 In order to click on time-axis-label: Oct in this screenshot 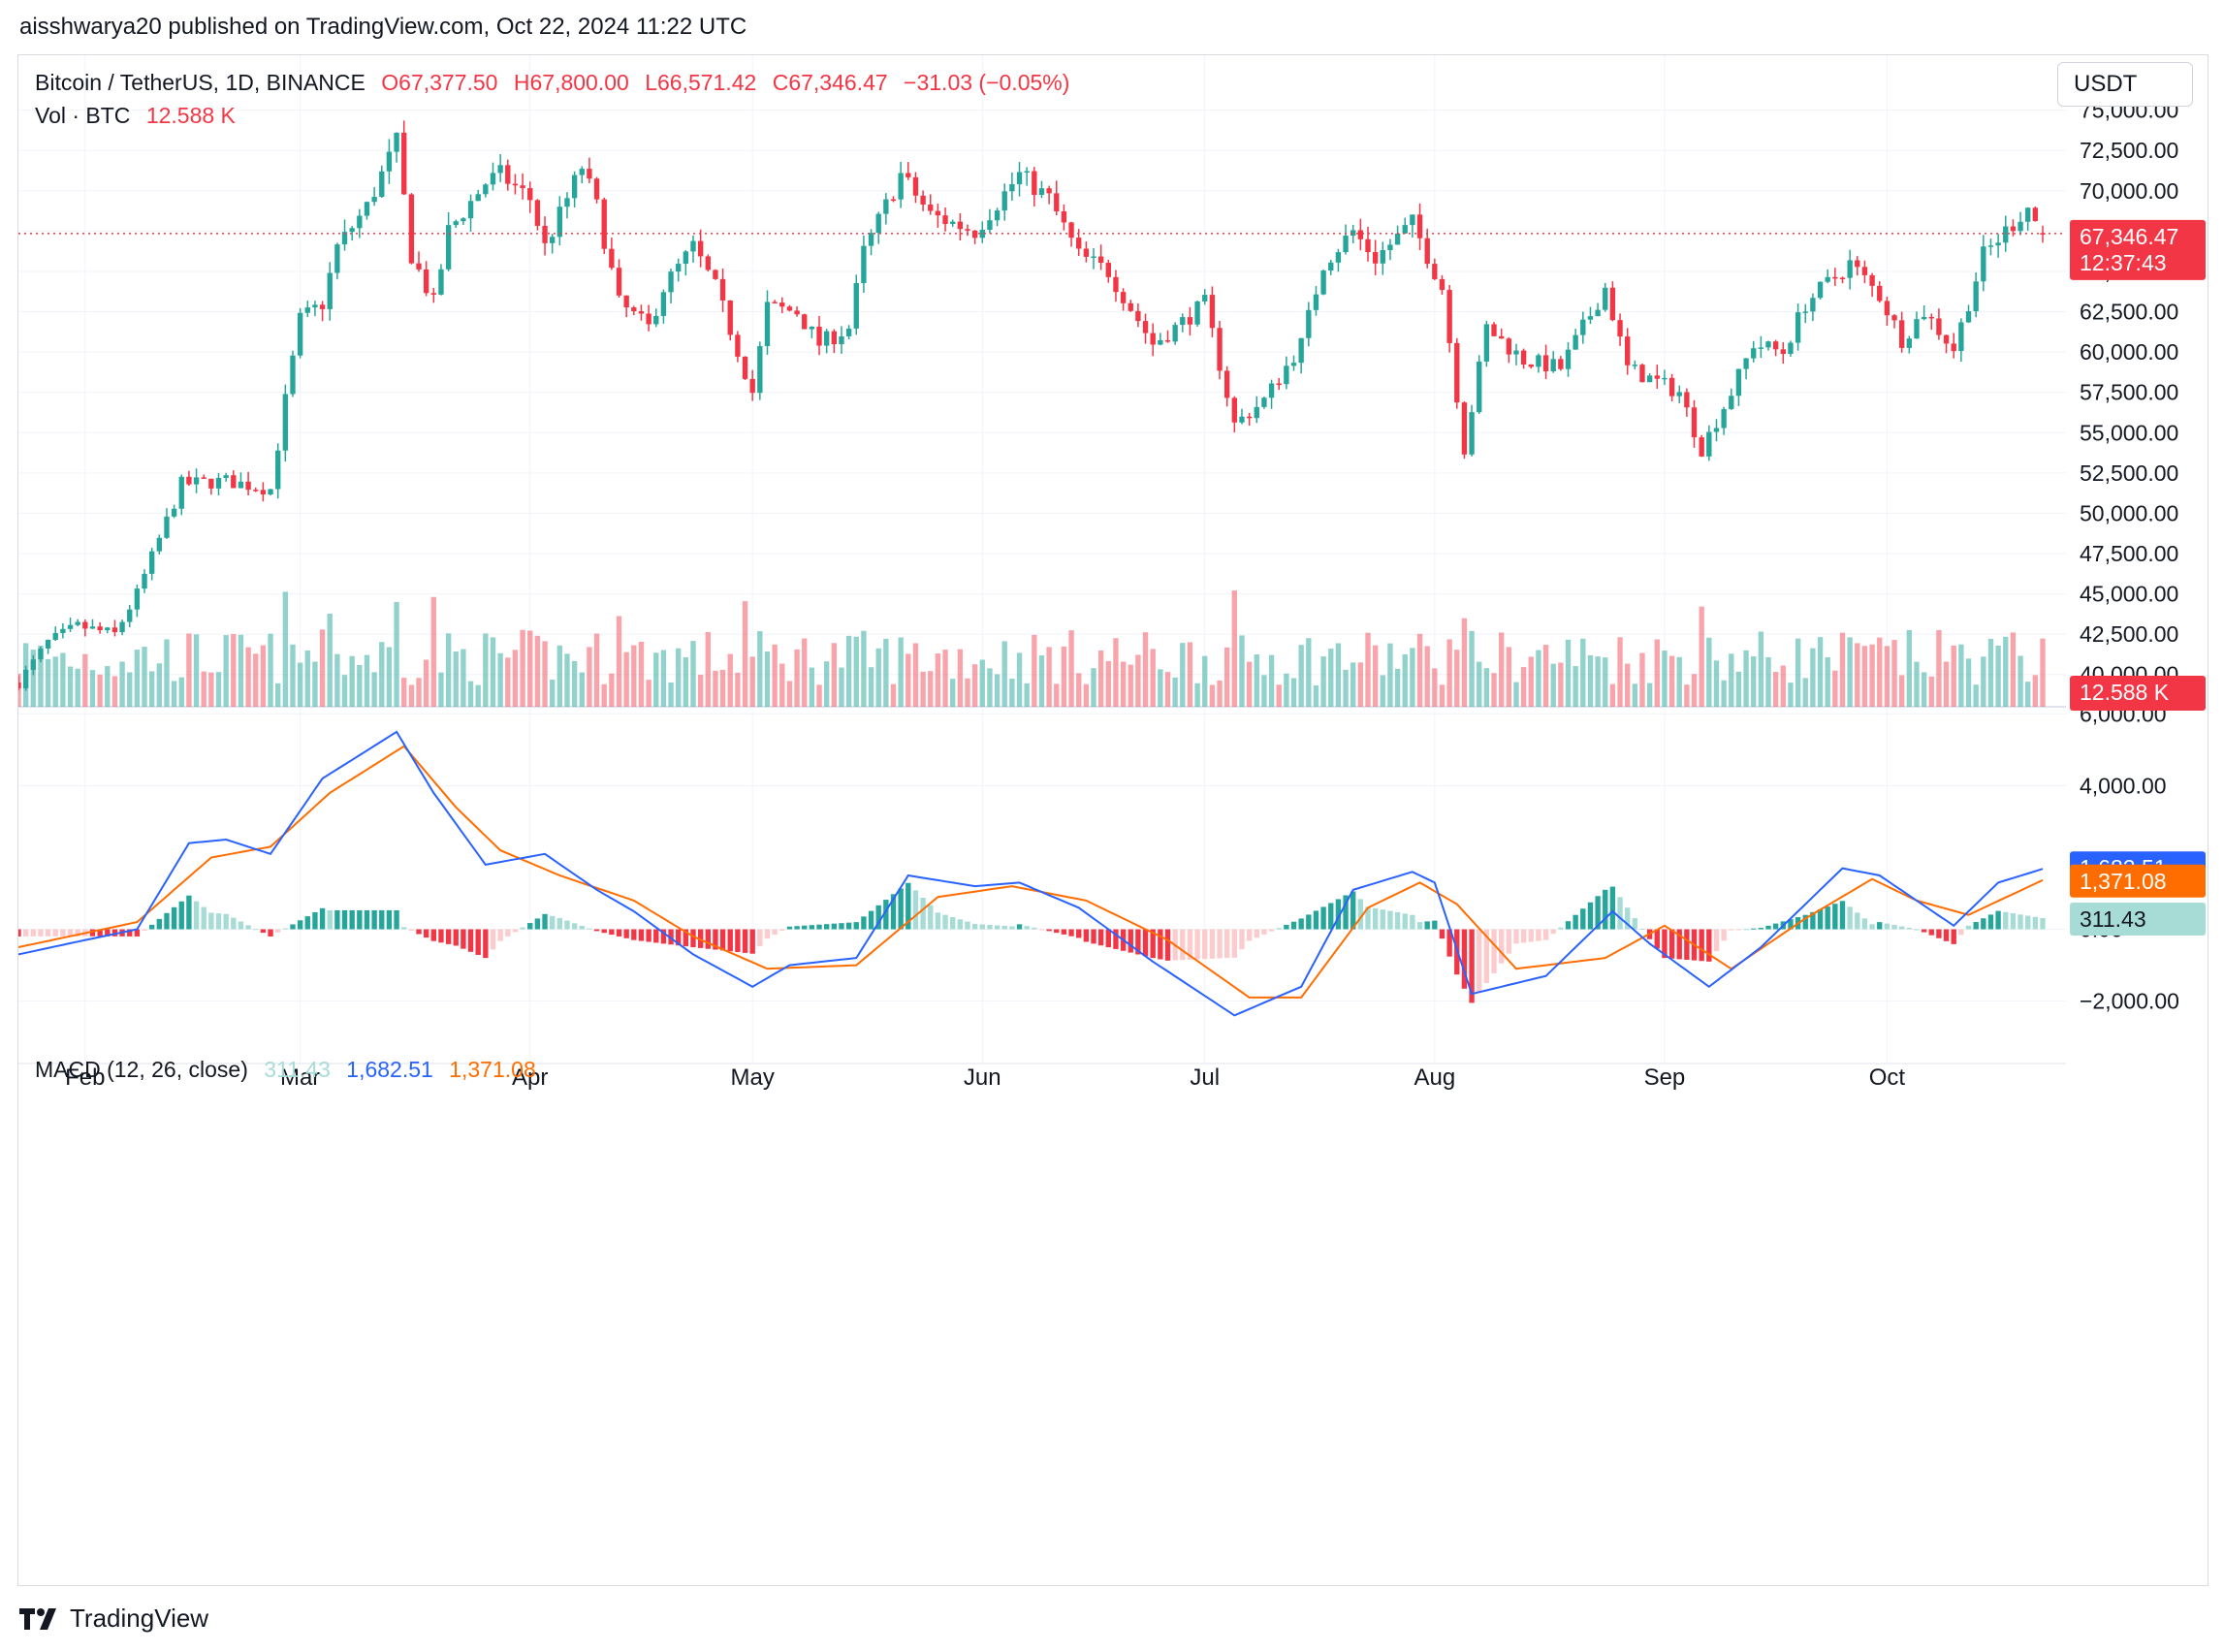, I will do `click(1887, 1077)`.